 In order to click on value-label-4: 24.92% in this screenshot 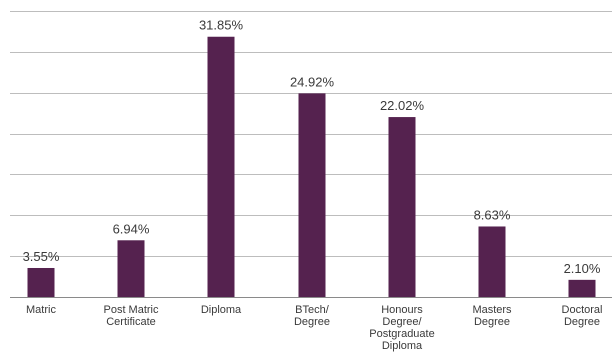, I will do `click(312, 81)`.